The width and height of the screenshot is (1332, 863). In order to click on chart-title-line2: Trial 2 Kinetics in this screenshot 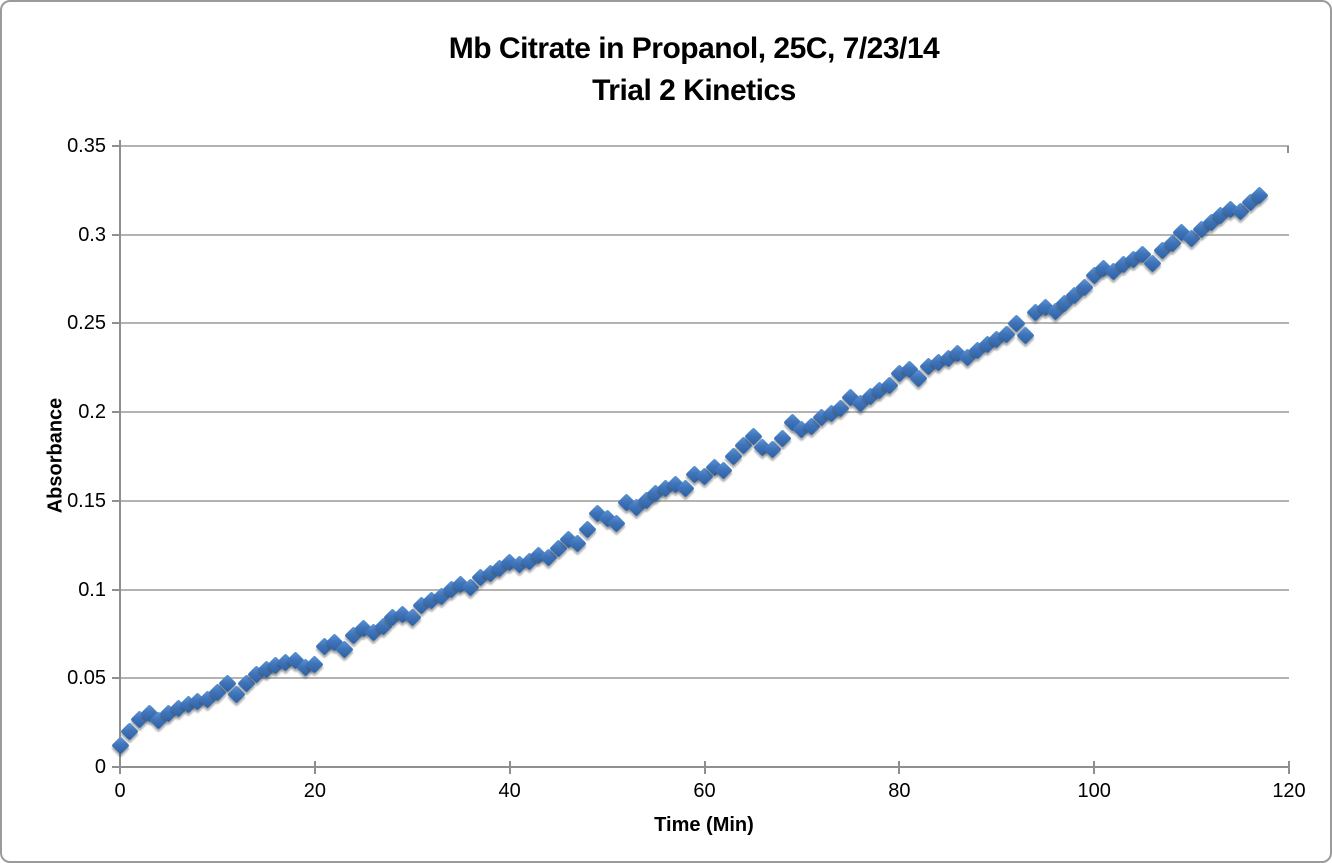, I will do `click(694, 90)`.